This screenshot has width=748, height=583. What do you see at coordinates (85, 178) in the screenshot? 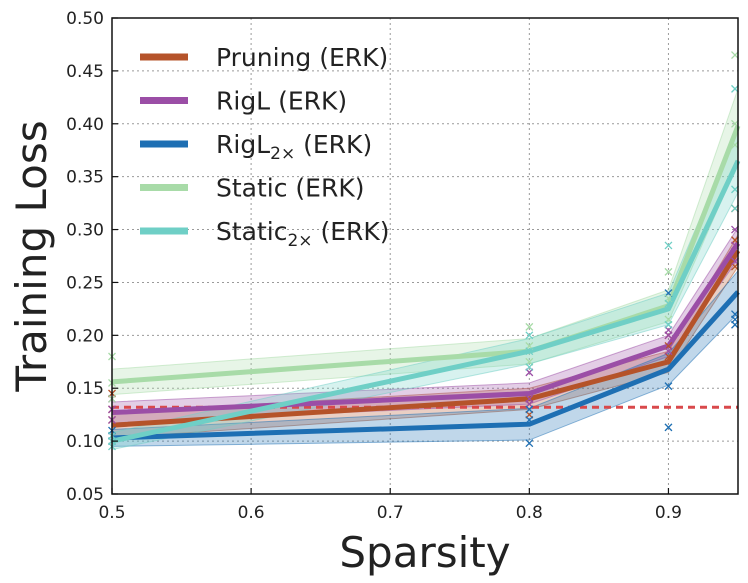
I see `y-tick-label: 0.35` at bounding box center [85, 178].